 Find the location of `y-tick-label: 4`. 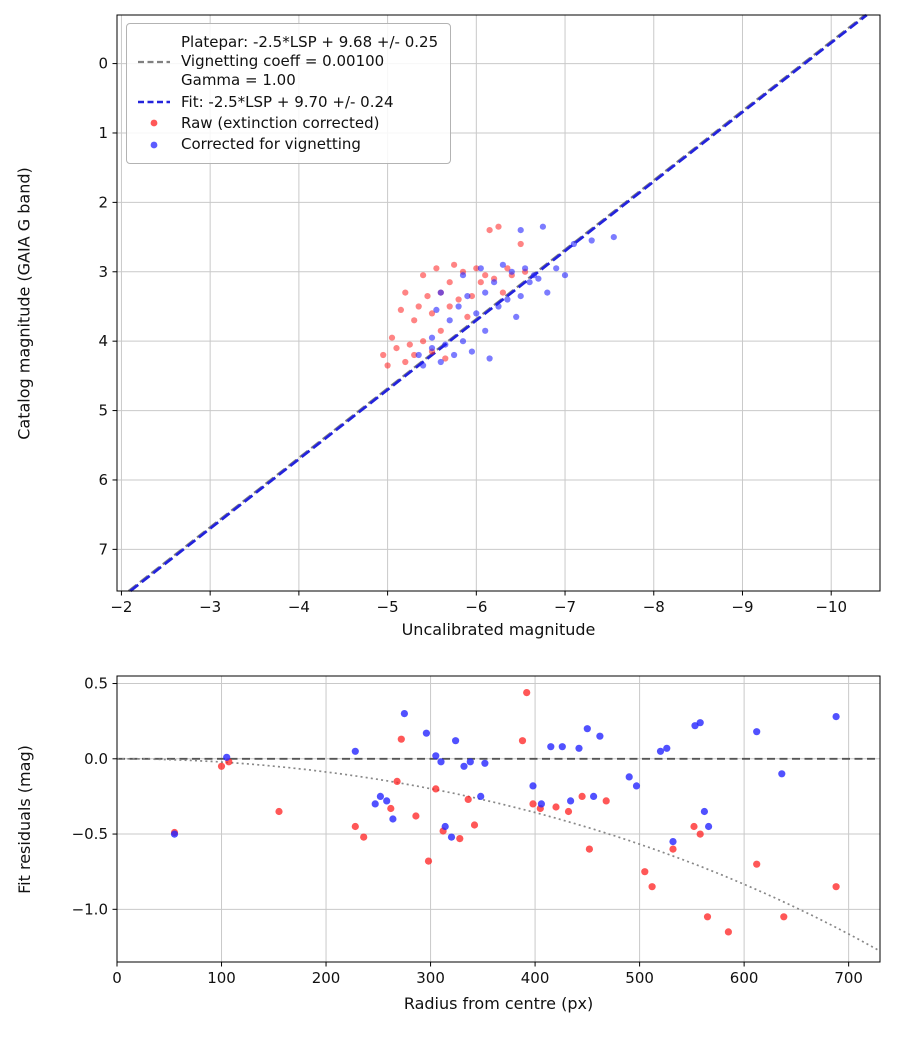

y-tick-label: 4 is located at coordinates (103, 341).